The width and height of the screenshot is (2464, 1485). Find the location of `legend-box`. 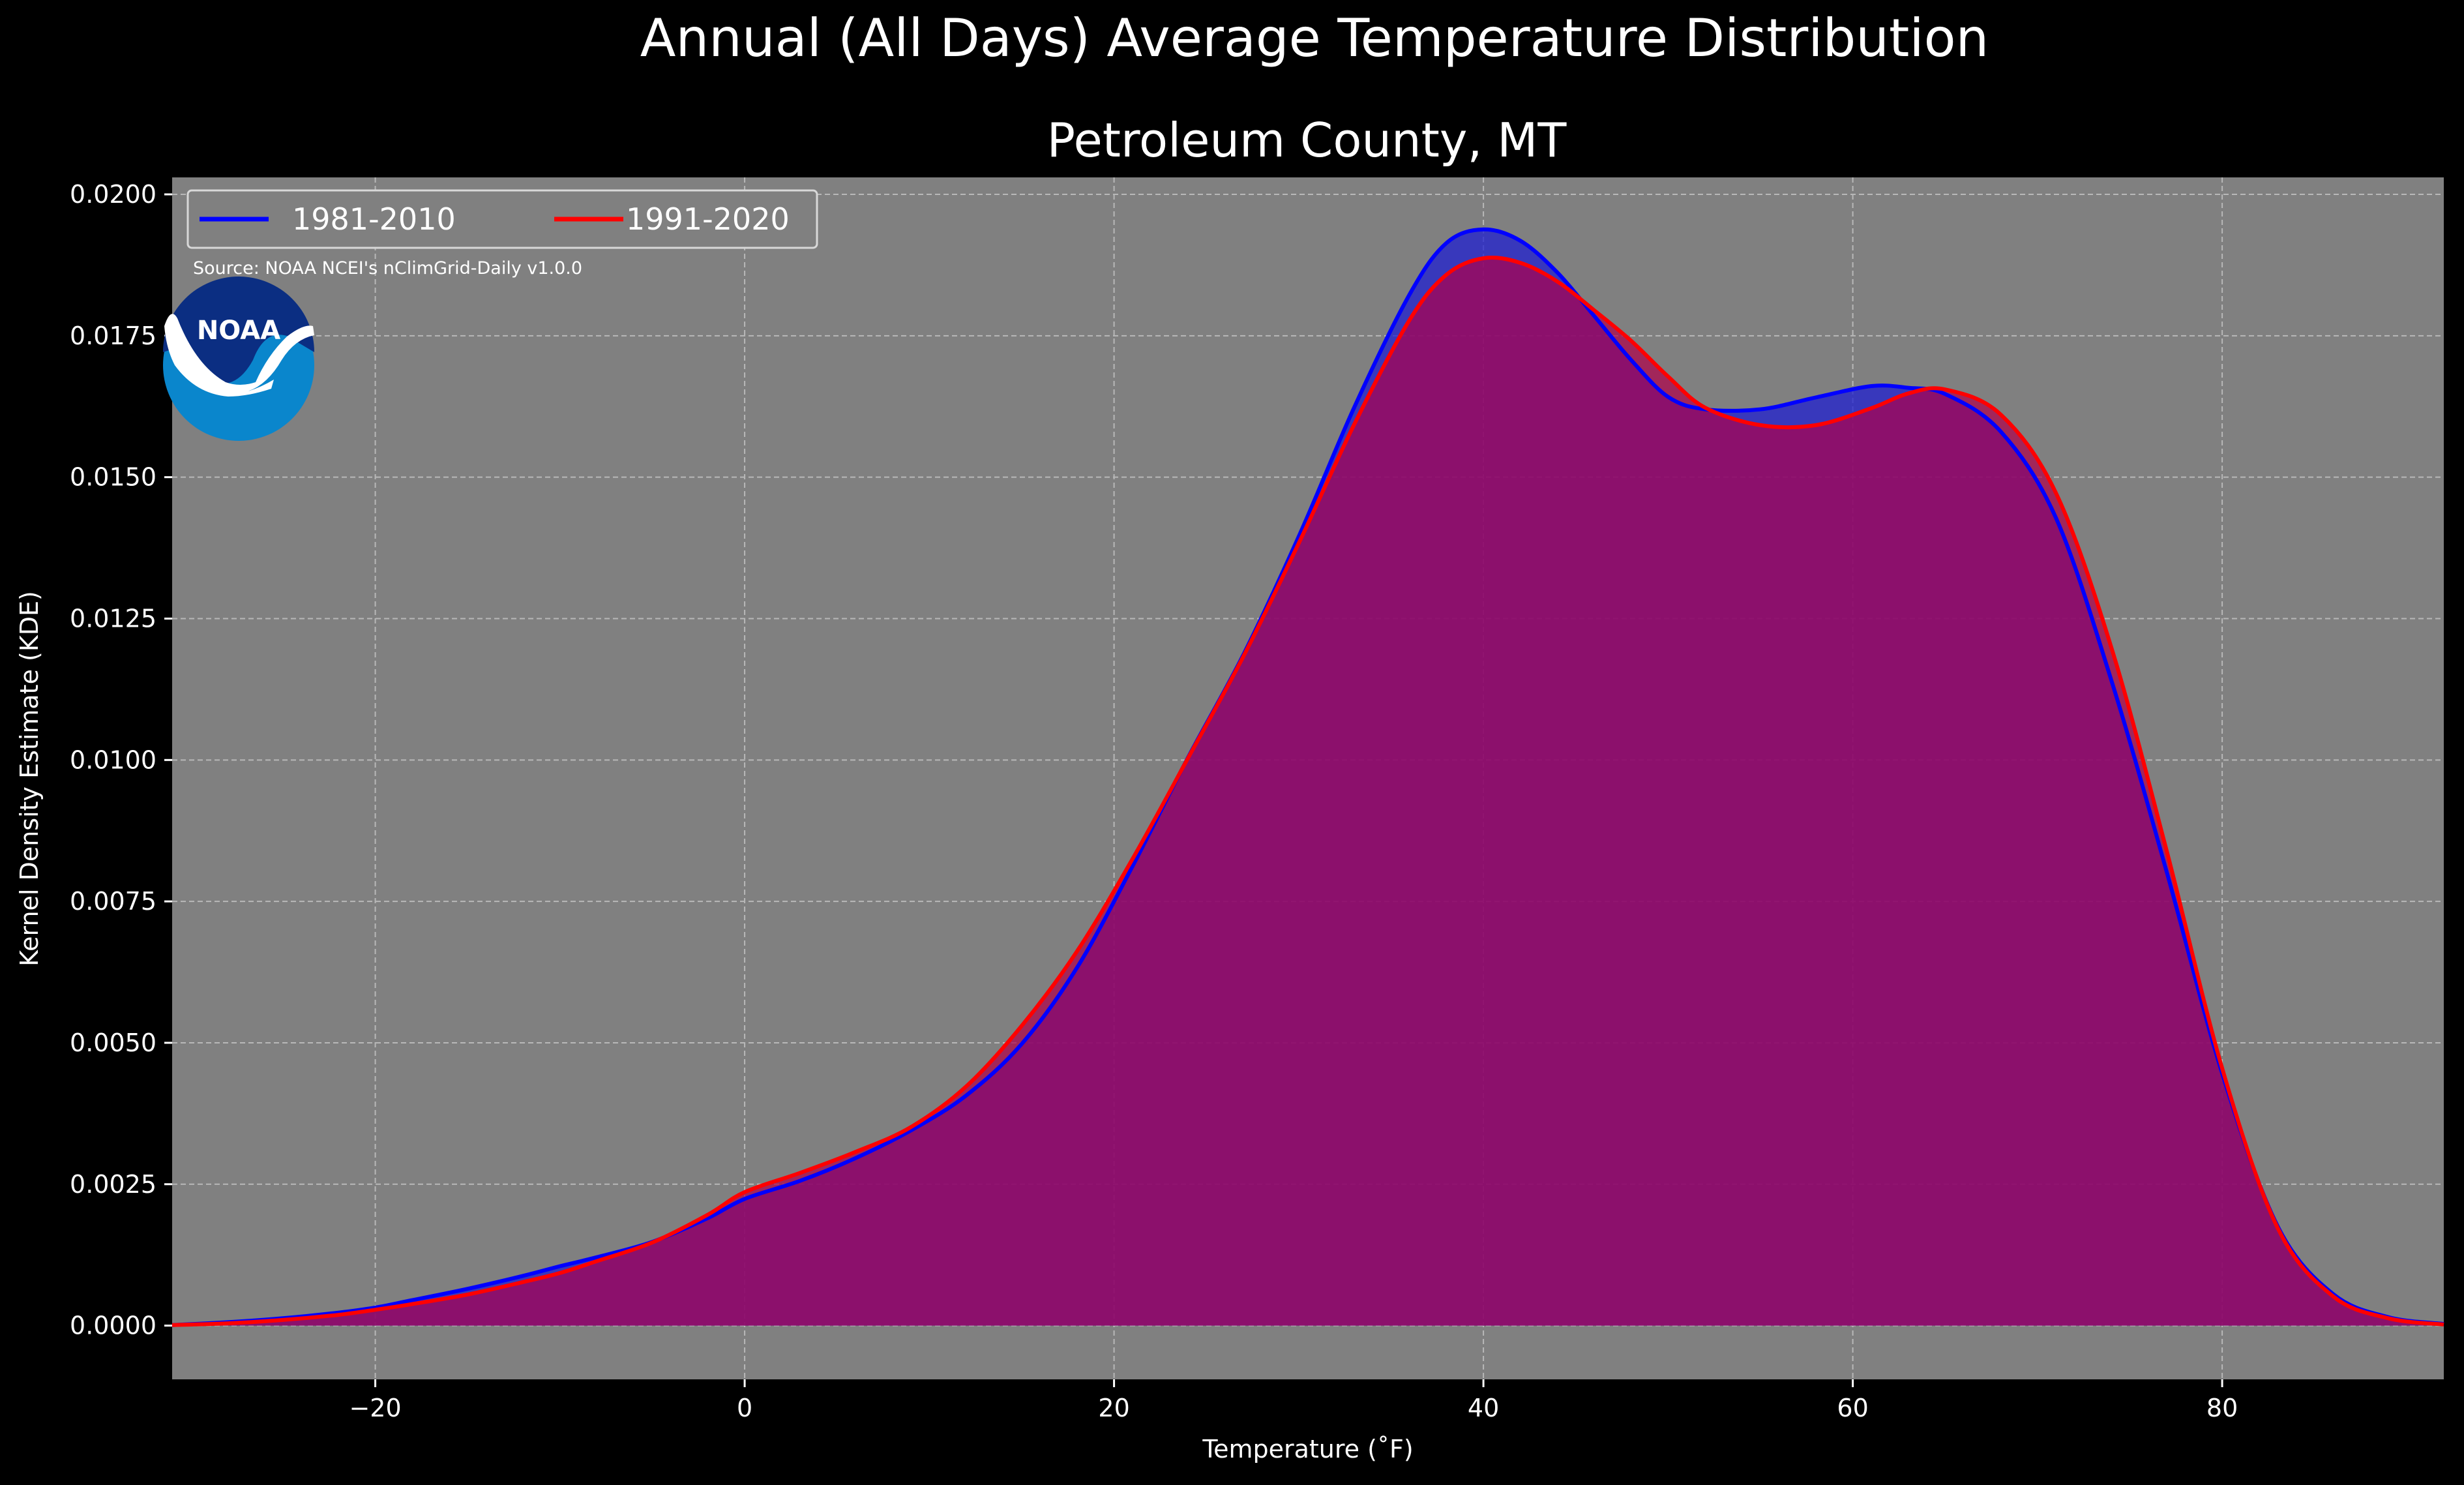

legend-box is located at coordinates (502, 219).